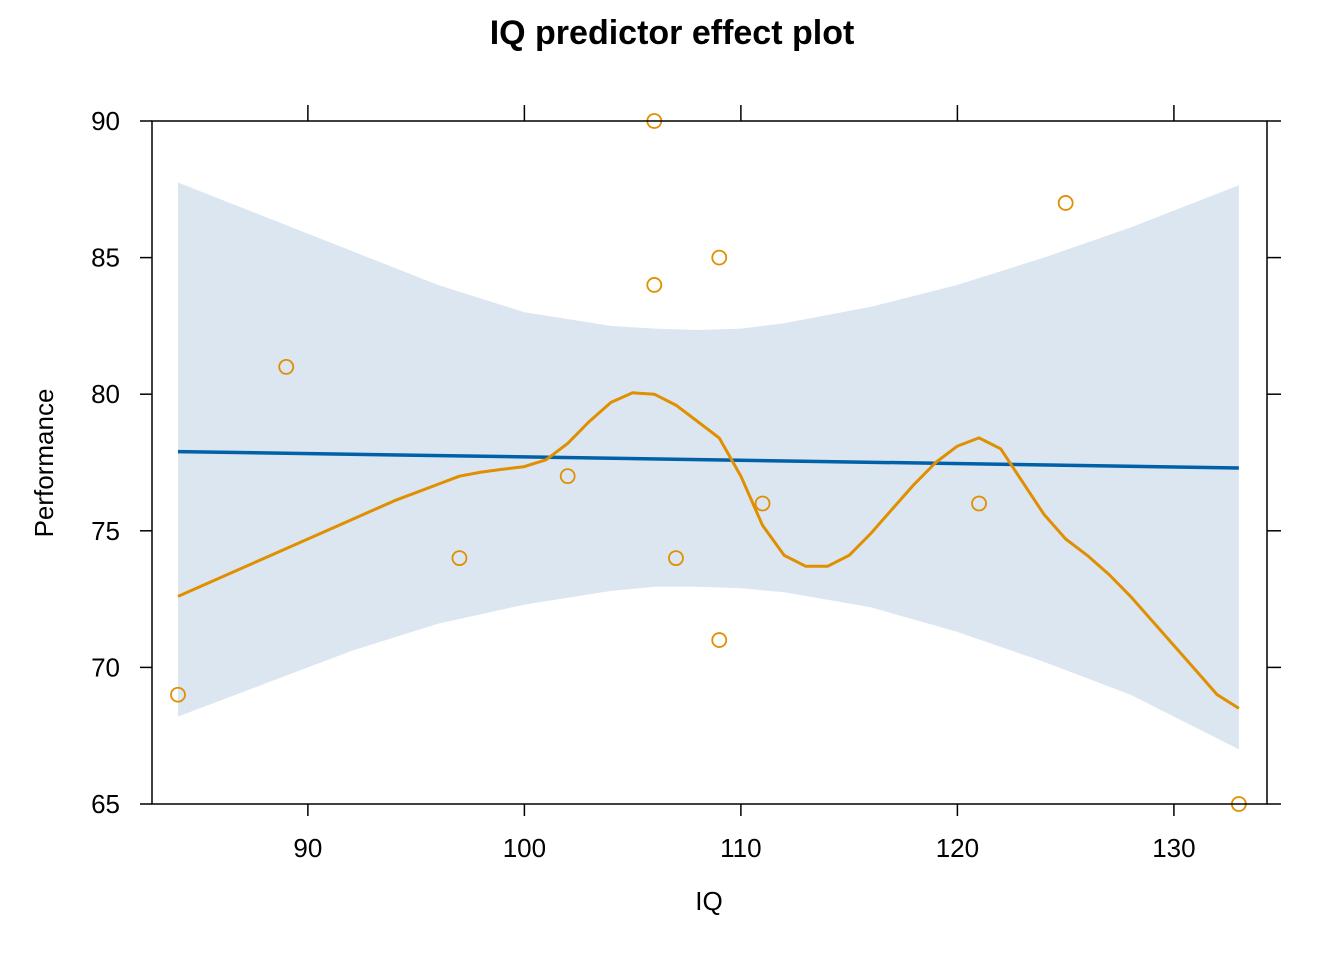  Describe the element at coordinates (105, 531) in the screenshot. I see `y-tick-label: 75` at that location.